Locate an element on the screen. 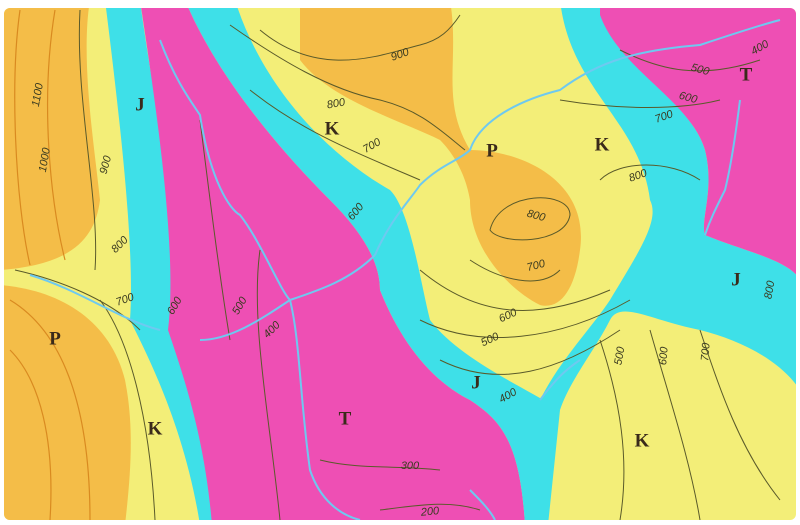  contour-label: 300 is located at coordinates (410, 466).